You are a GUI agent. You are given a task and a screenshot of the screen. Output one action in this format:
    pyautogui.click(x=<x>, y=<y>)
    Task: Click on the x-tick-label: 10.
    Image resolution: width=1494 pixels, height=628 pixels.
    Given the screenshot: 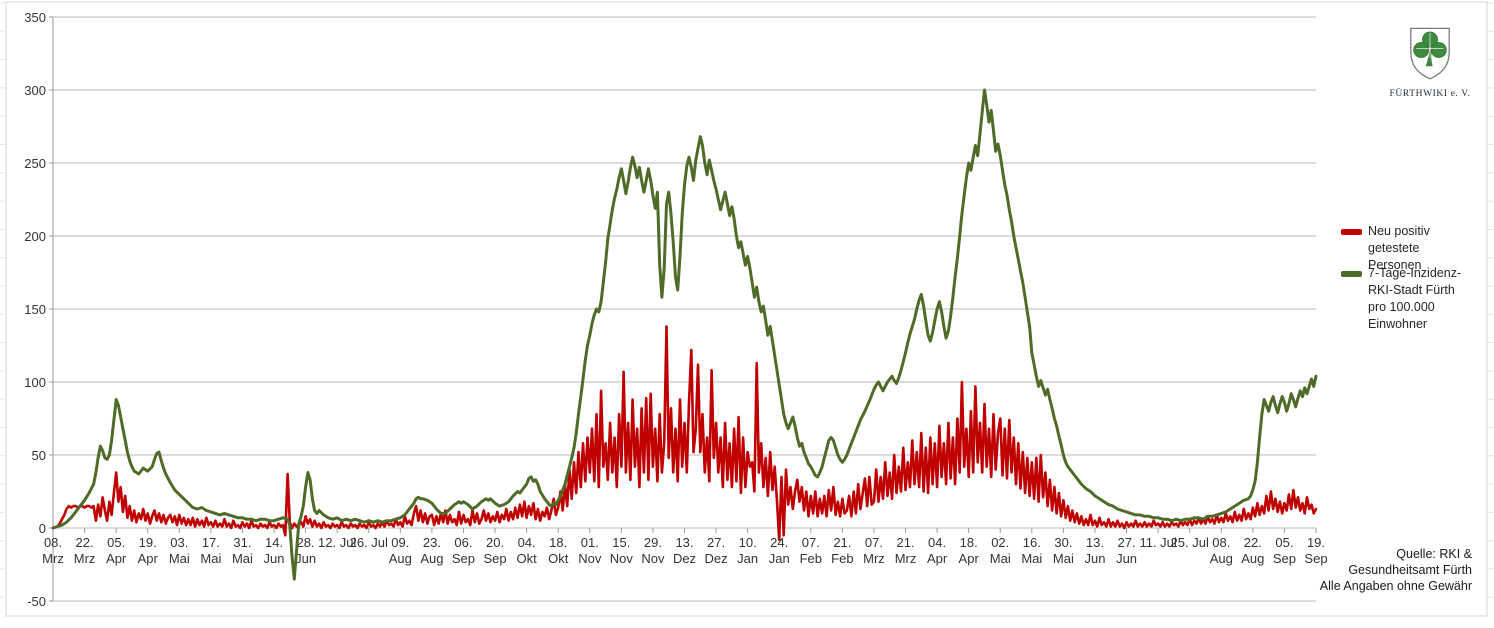 What is the action you would take?
    pyautogui.click(x=748, y=542)
    